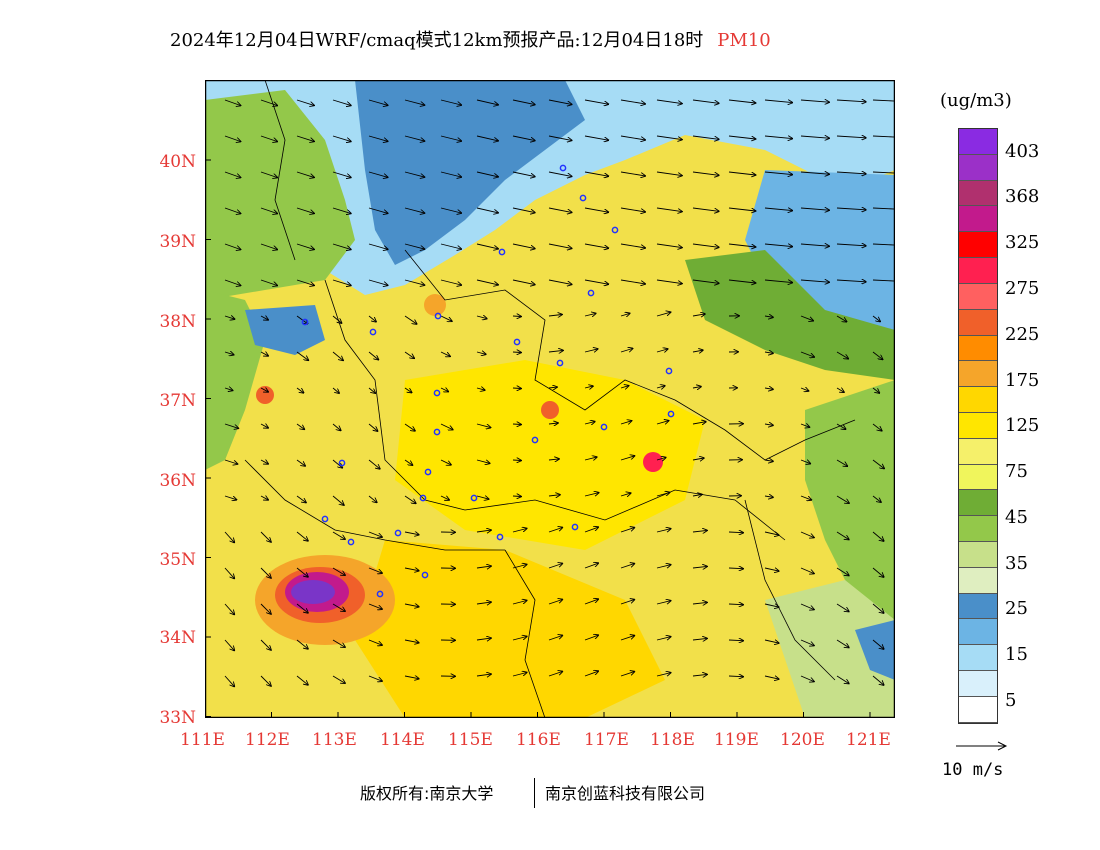 The width and height of the screenshot is (1100, 850). I want to click on lat-label: 35N, so click(177, 560).